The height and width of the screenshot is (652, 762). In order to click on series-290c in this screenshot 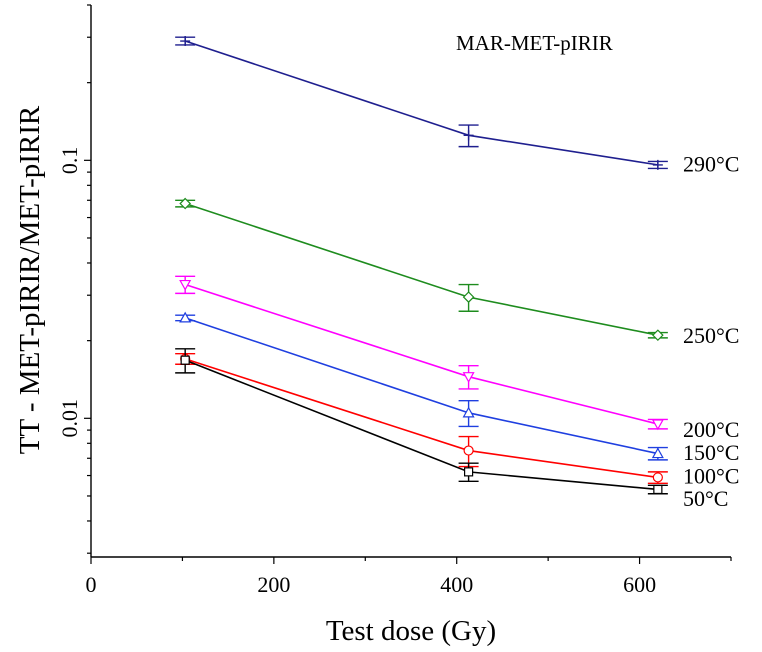, I will do `click(421, 103)`.